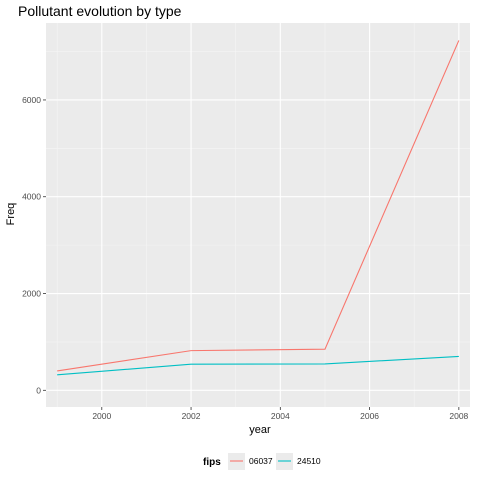  I want to click on y-tick-label: 4000, so click(31, 197).